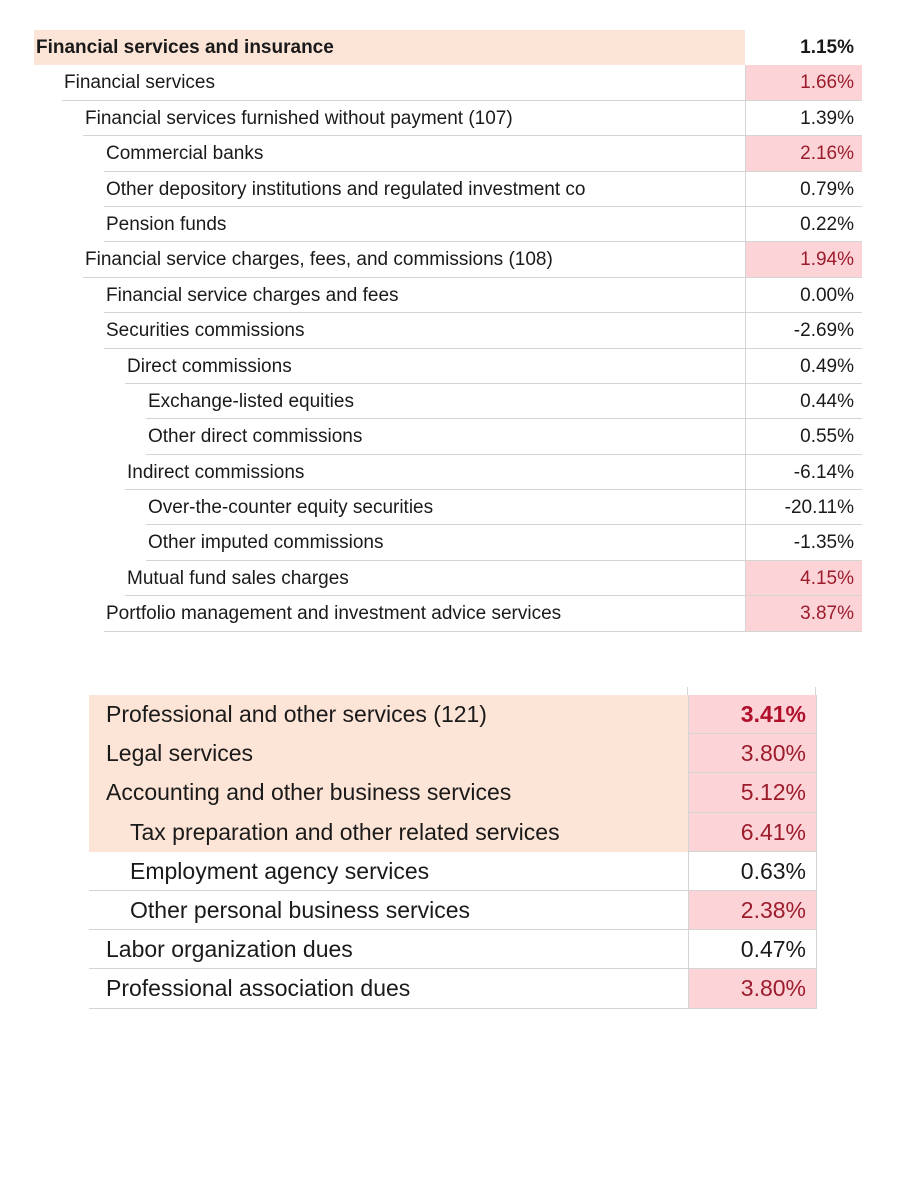 Image resolution: width=900 pixels, height=1200 pixels. I want to click on row-value: 4.15%, so click(803, 578).